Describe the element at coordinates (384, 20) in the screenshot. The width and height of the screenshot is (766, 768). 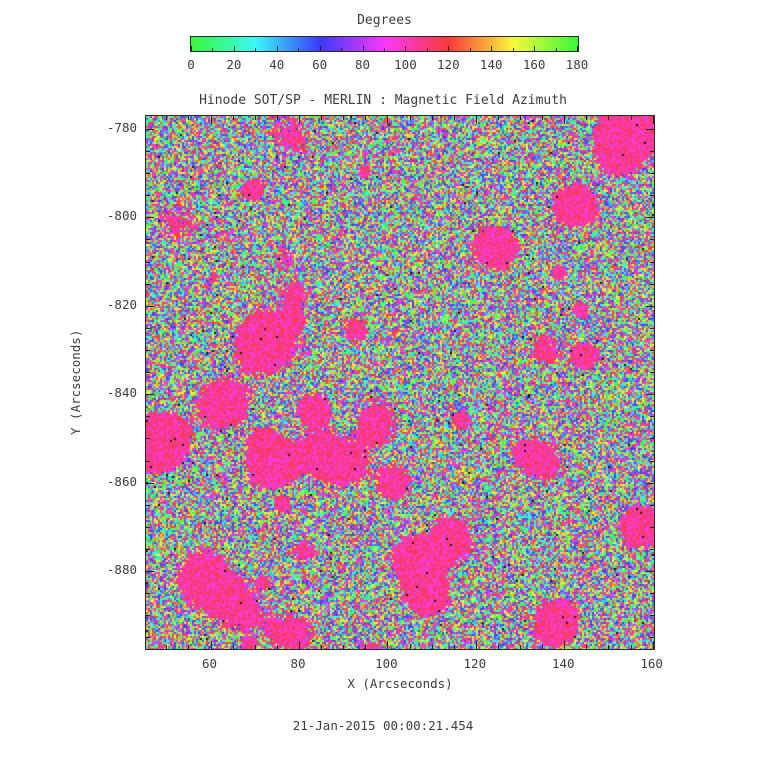
I see `colorbar-title: Degrees` at that location.